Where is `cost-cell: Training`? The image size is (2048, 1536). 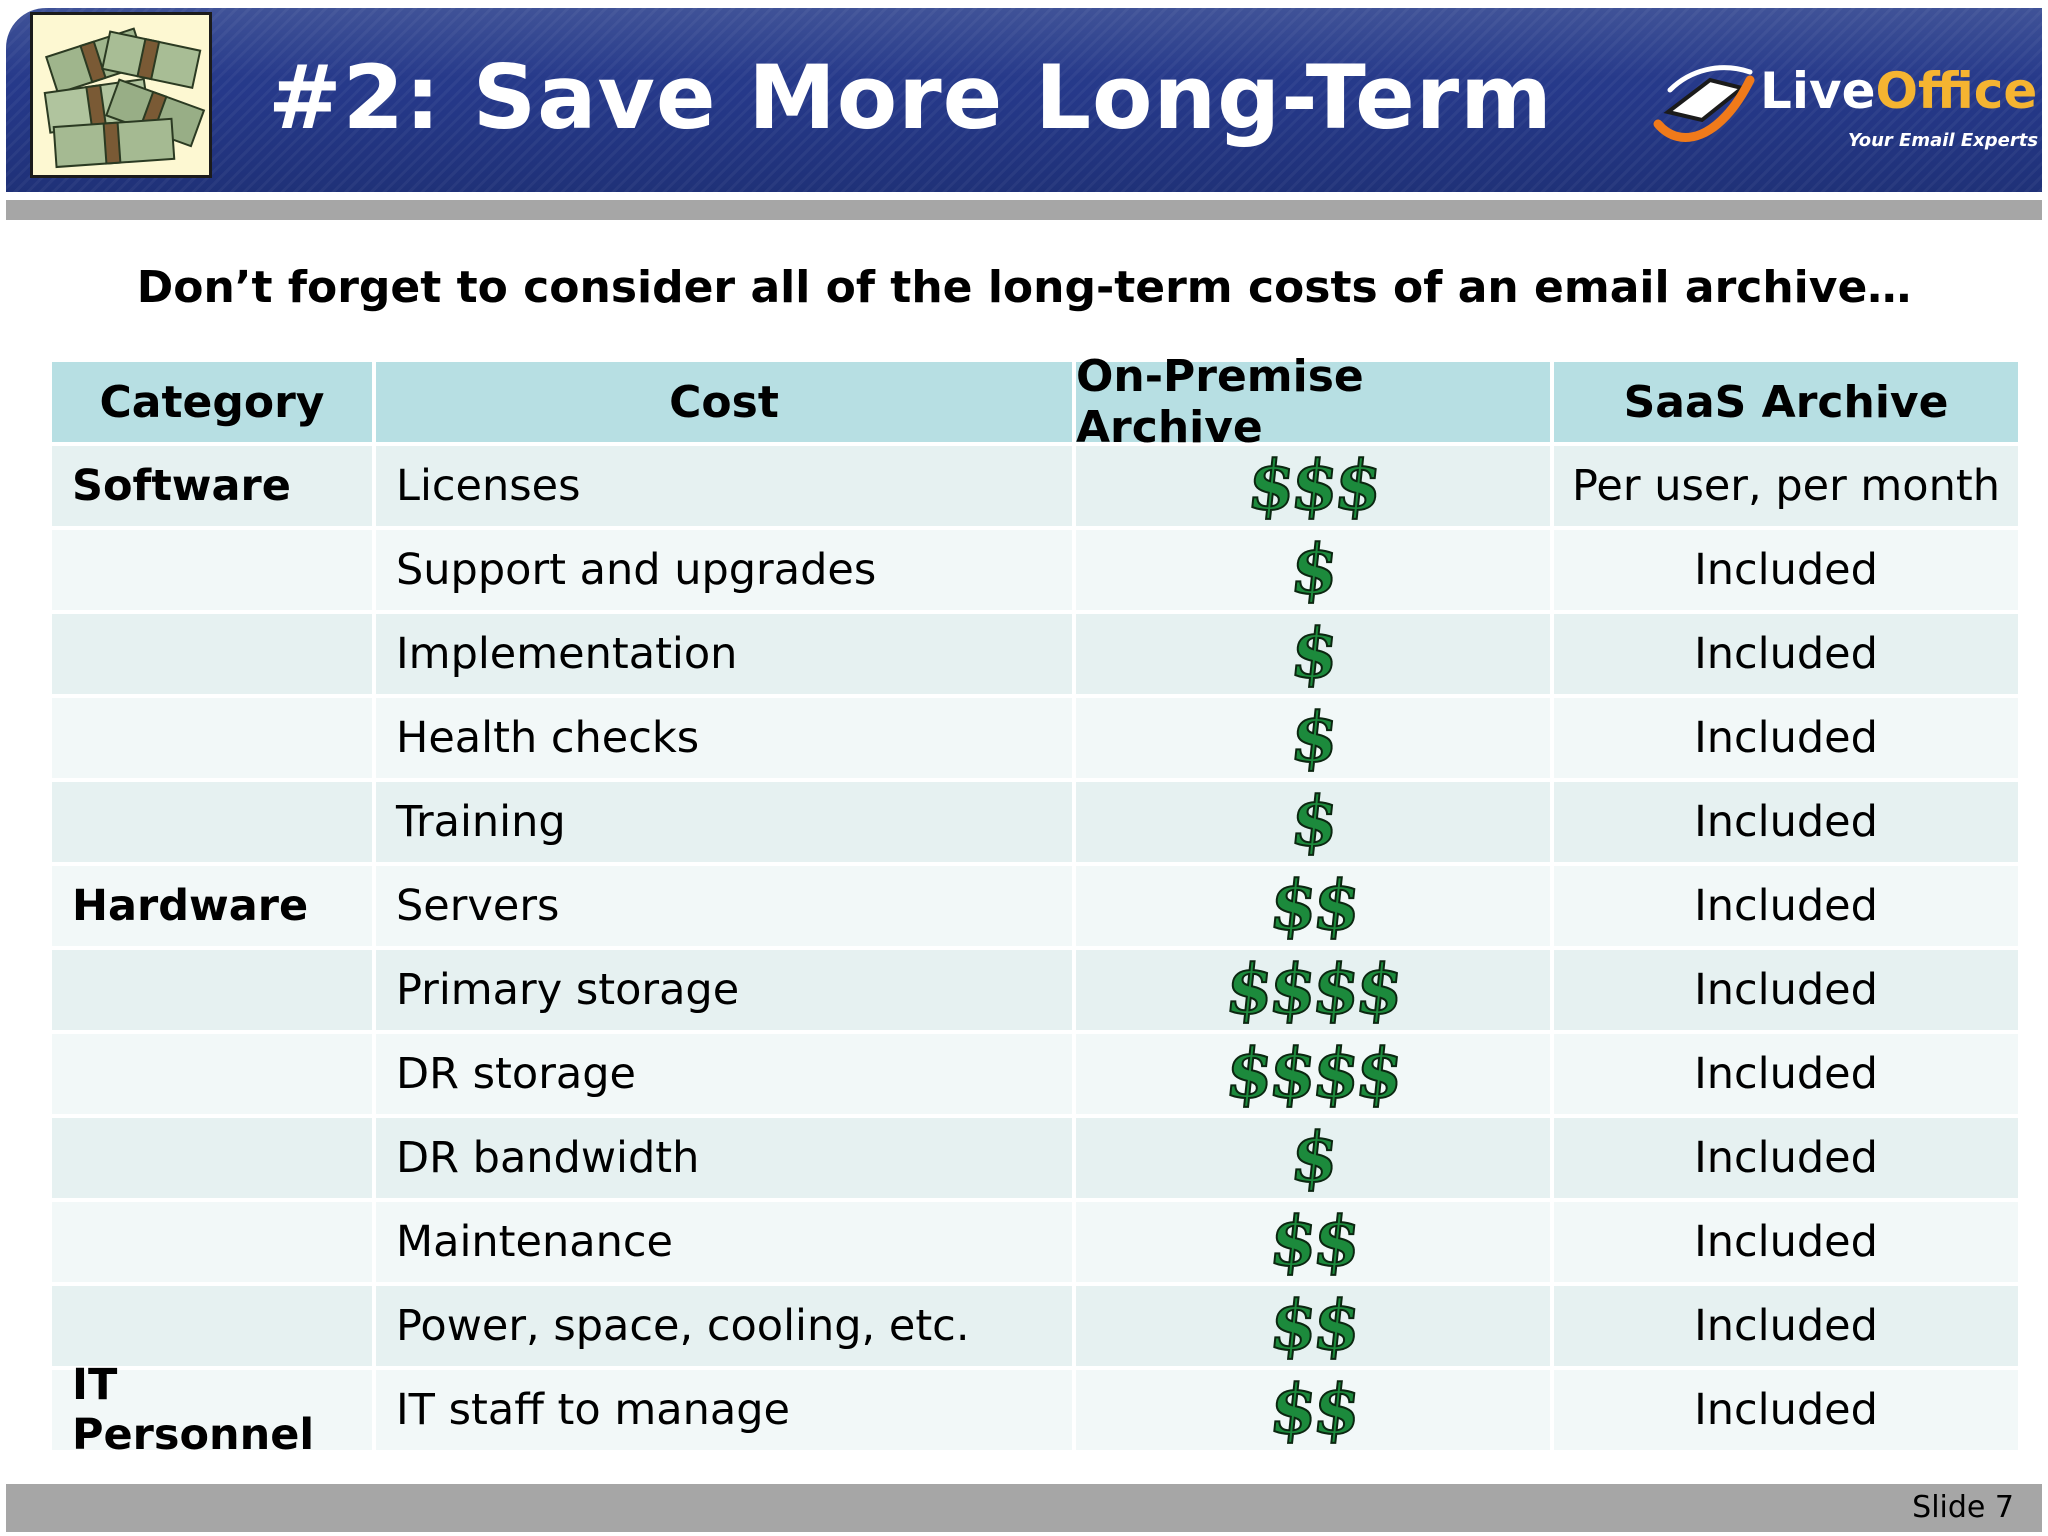
cost-cell: Training is located at coordinates (724, 822).